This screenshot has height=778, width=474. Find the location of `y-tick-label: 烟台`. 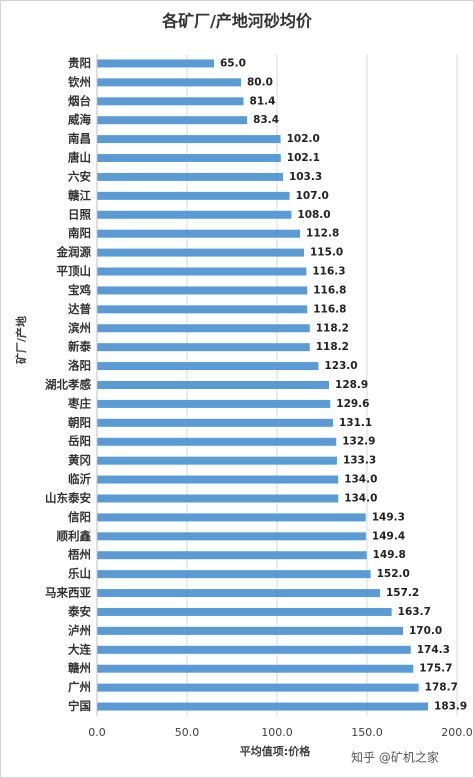

y-tick-label: 烟台 is located at coordinates (79, 101).